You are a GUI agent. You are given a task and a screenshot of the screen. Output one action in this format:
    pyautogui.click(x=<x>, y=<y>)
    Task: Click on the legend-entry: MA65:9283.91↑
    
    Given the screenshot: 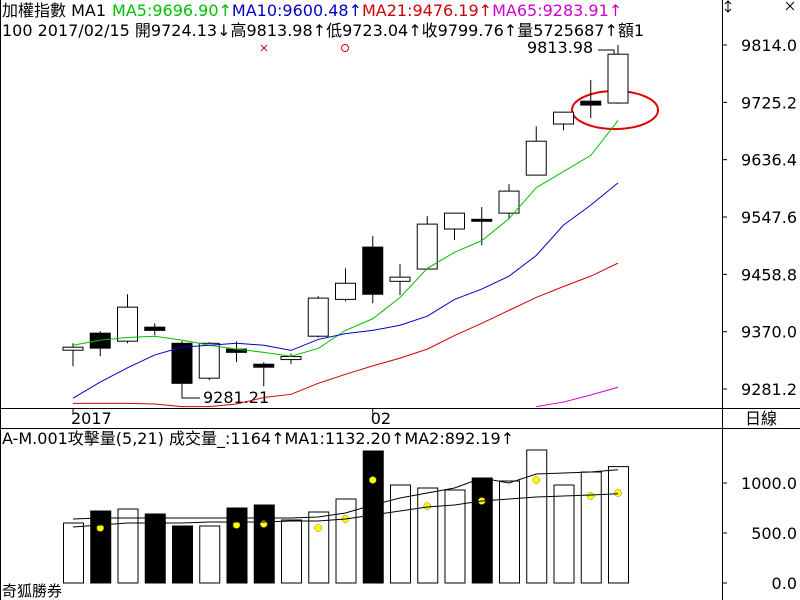 What is the action you would take?
    pyautogui.click(x=557, y=10)
    